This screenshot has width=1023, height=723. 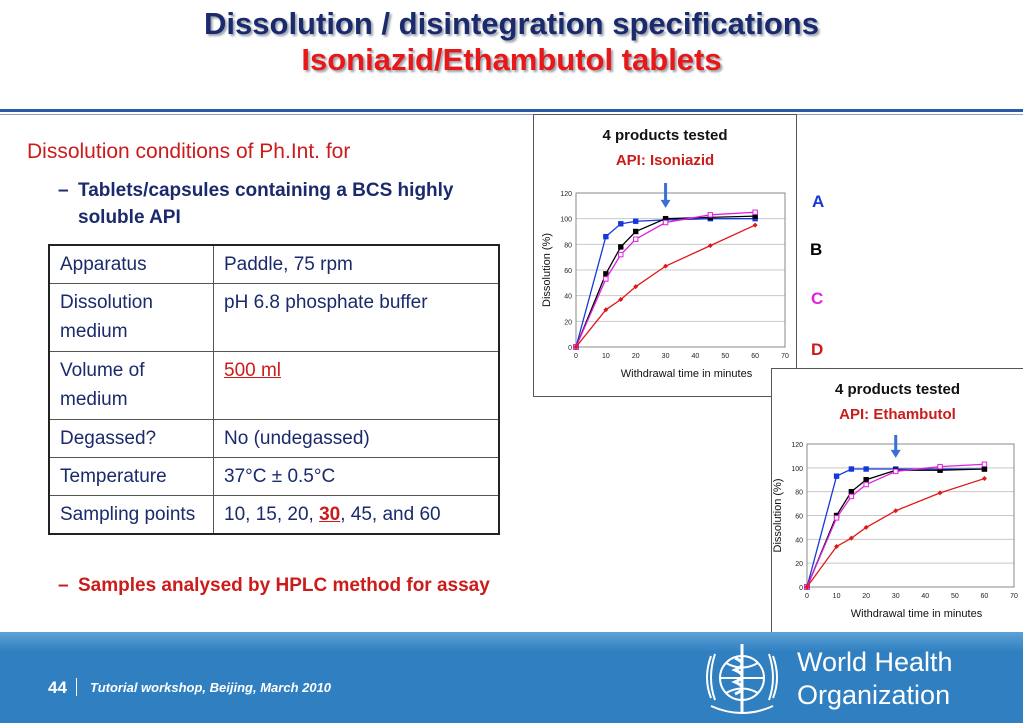 I want to click on table-row: Degassed? No (undegassed), so click(x=274, y=438).